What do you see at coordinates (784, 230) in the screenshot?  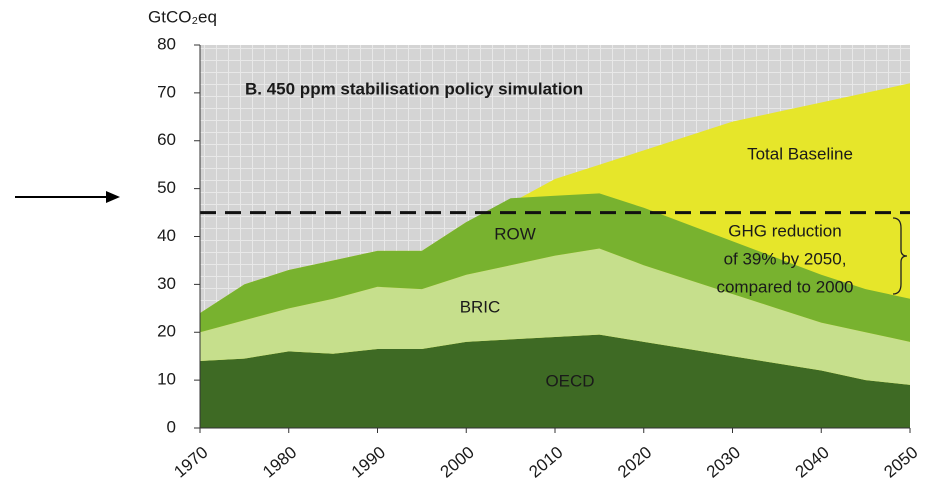 I see `annotation: GHG reduction` at bounding box center [784, 230].